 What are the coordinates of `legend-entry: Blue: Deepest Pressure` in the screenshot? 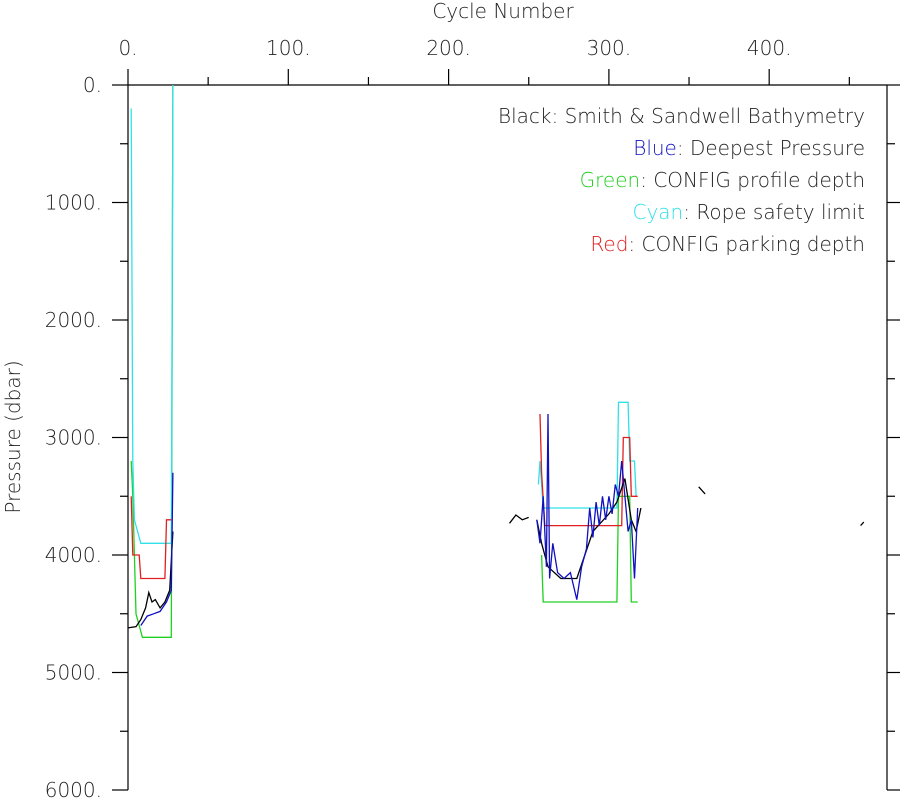 It's located at (749, 148).